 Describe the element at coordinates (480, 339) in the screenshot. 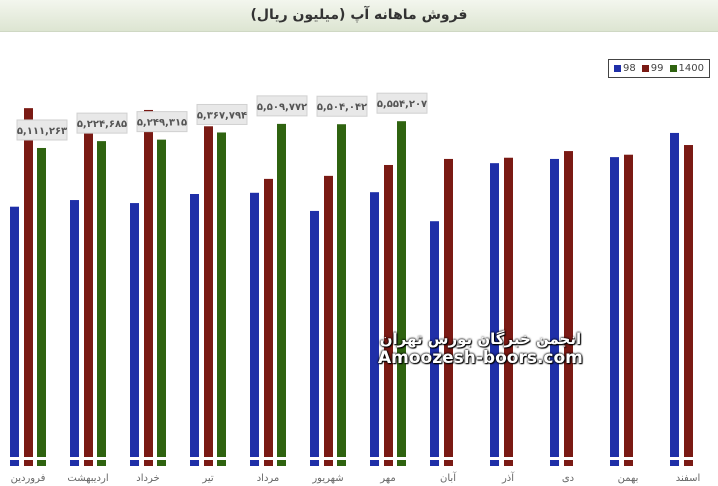

I see `watermark-fa: انجمن خبرگان بورس تهران` at that location.